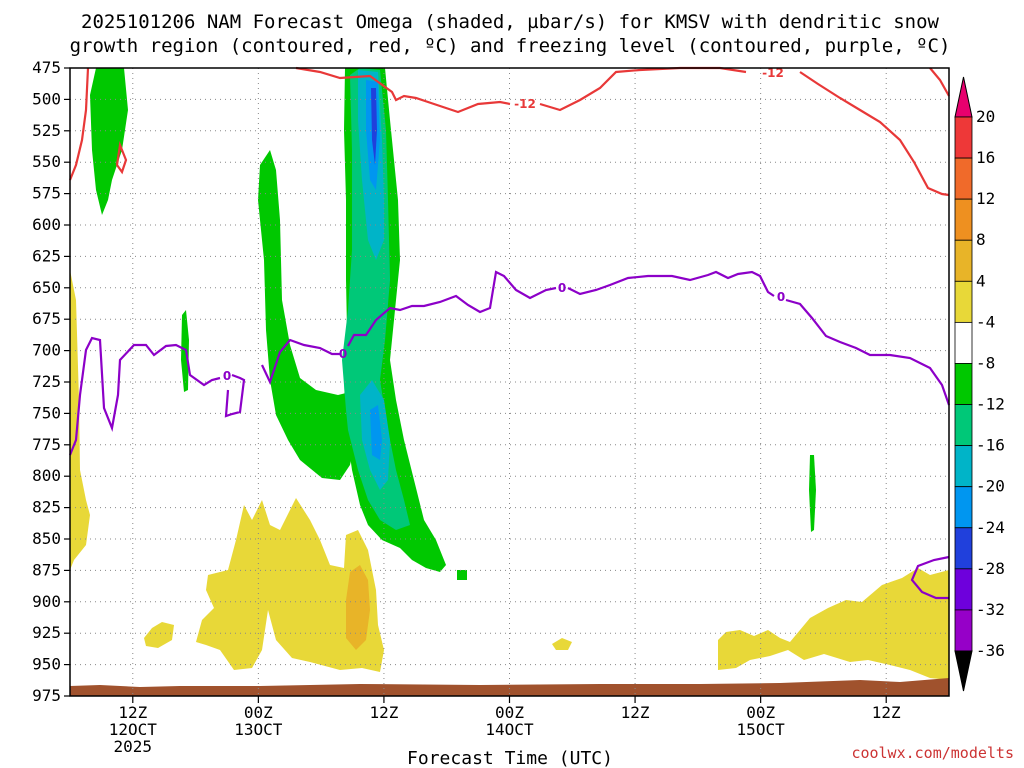 The width and height of the screenshot is (1024, 768). I want to click on colorbar-label: -16, so click(990, 445).